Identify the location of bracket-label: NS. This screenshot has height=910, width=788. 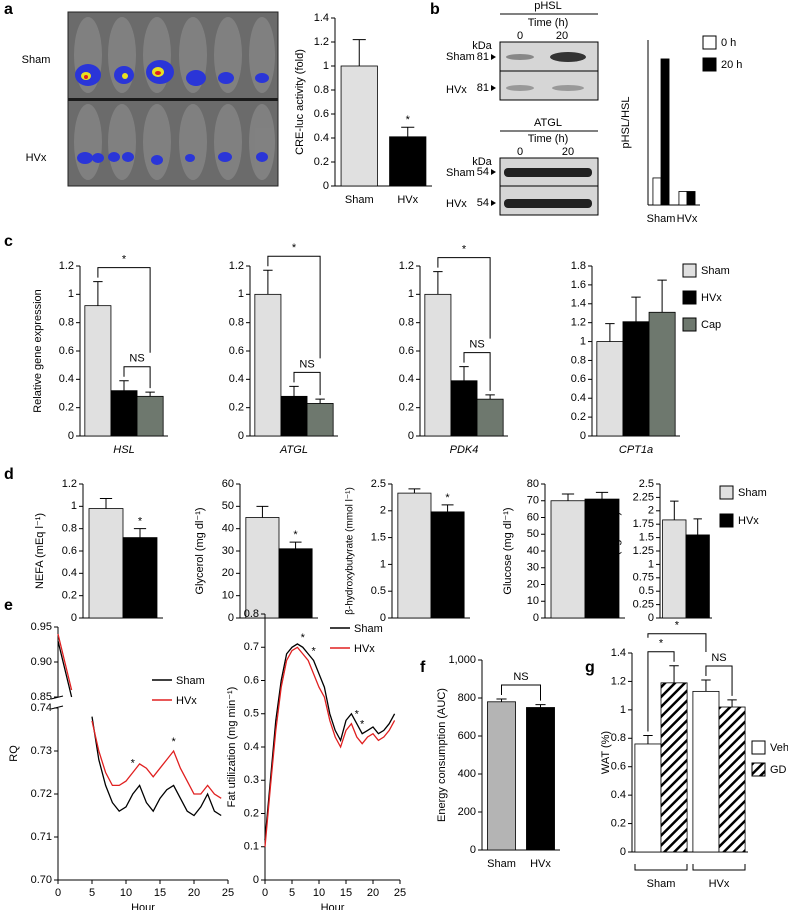
(476, 344).